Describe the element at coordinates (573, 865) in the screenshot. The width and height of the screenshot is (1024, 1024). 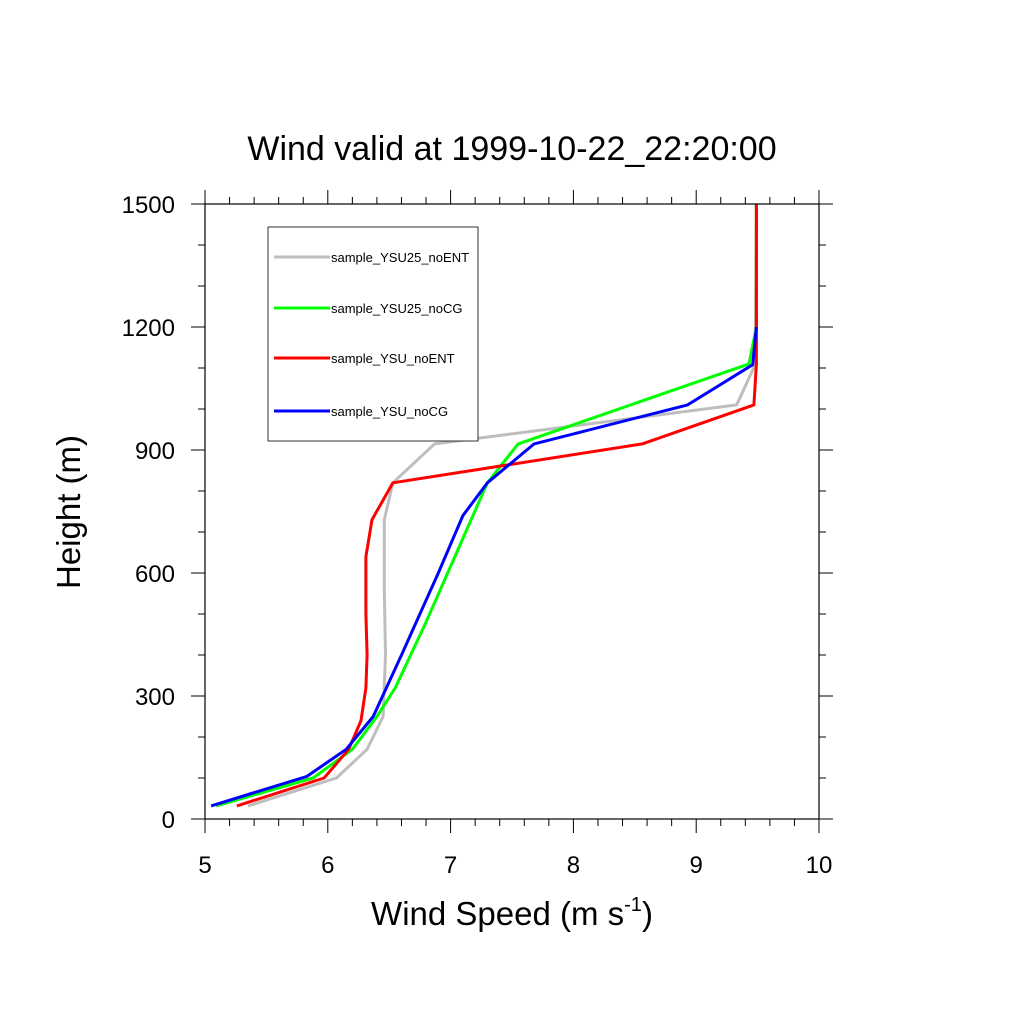
I see `x-tick-label: 8` at that location.